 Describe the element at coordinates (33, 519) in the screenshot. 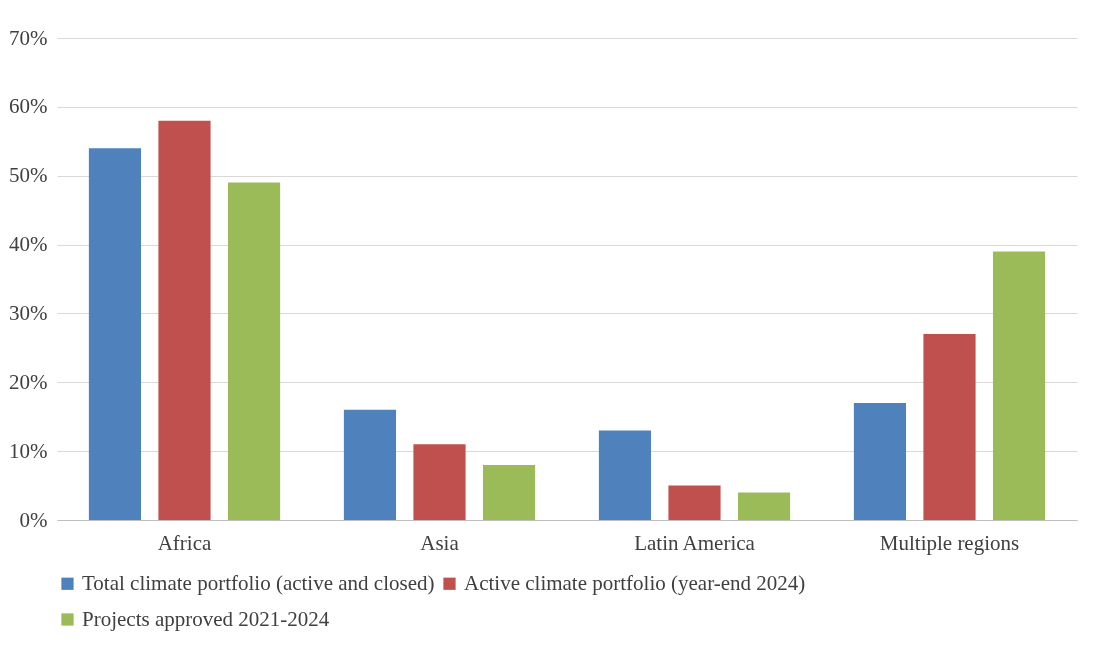

I see `y-tick-label: 0%` at that location.